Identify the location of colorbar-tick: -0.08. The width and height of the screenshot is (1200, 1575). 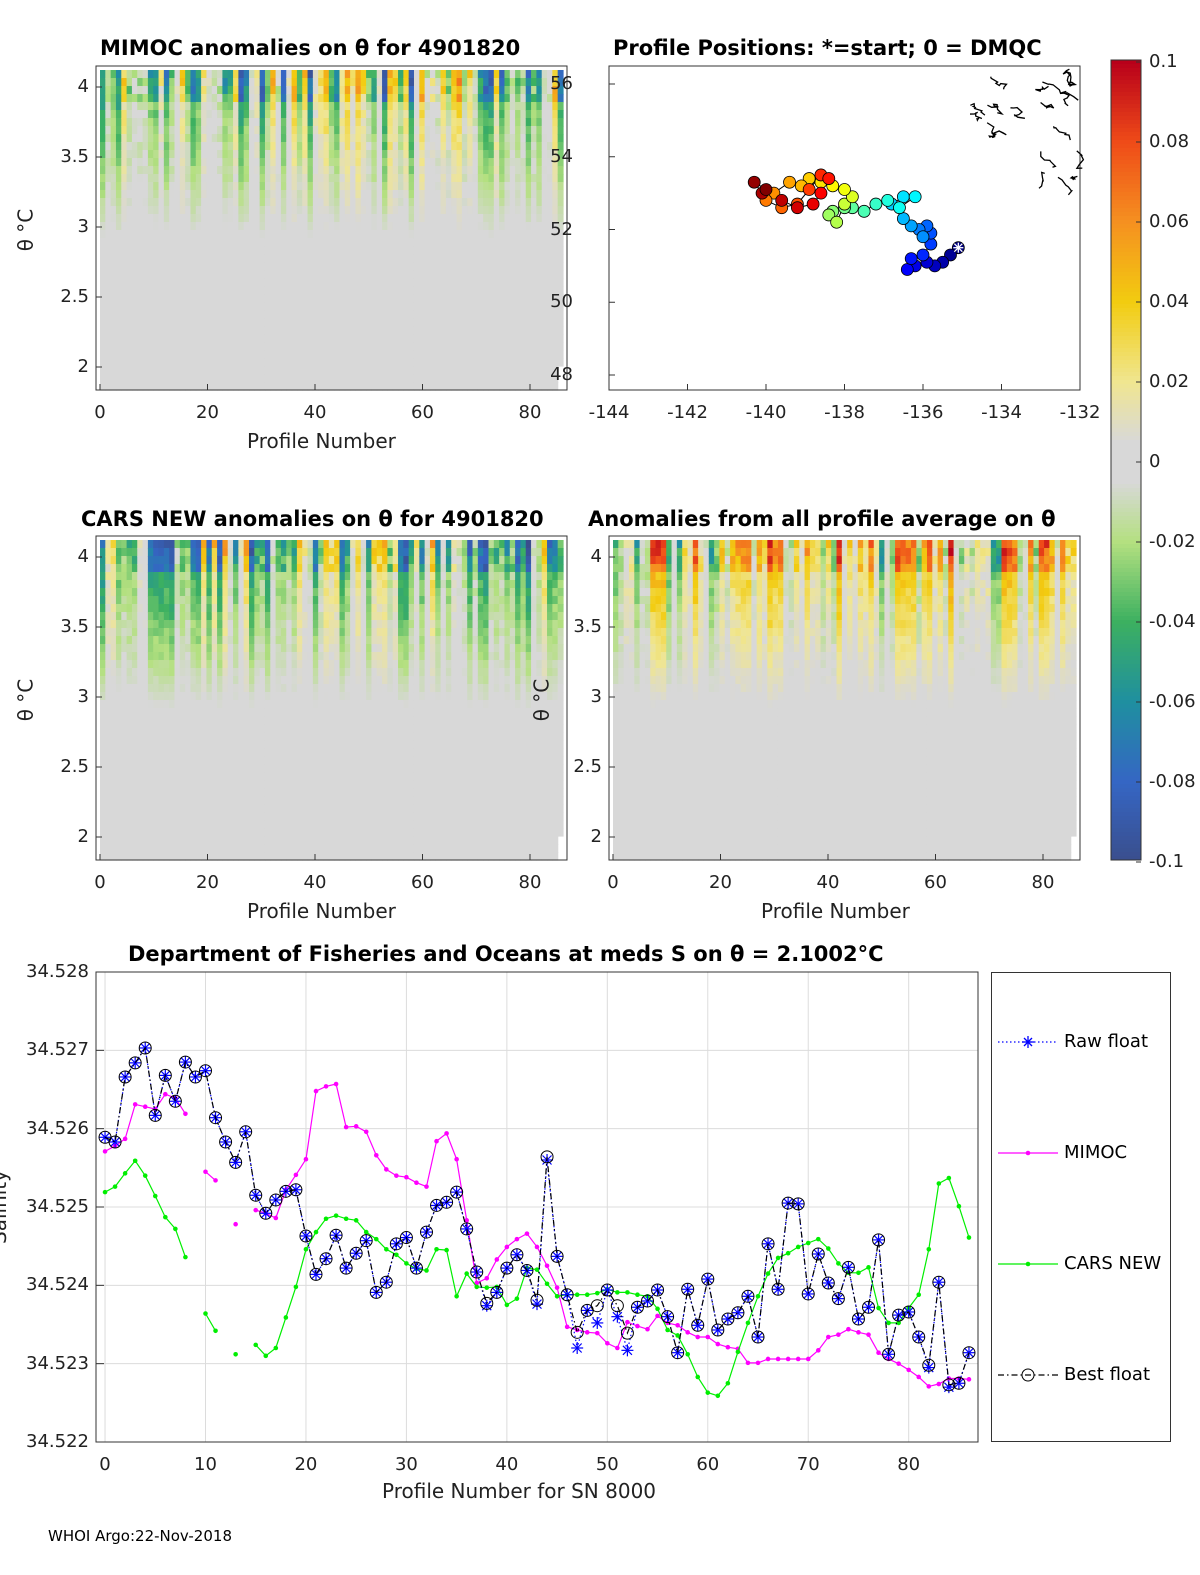
(1172, 781).